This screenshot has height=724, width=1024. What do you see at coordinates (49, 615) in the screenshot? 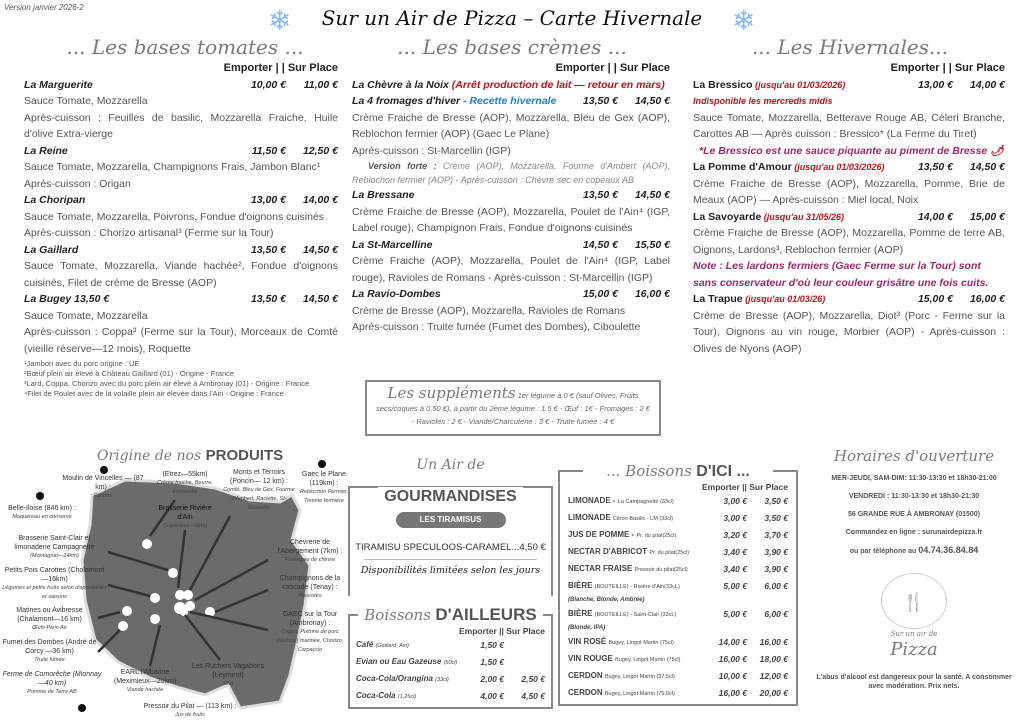
I see `map-label-text: Matines ou Avibresse (Chalamont—16 km)` at bounding box center [49, 615].